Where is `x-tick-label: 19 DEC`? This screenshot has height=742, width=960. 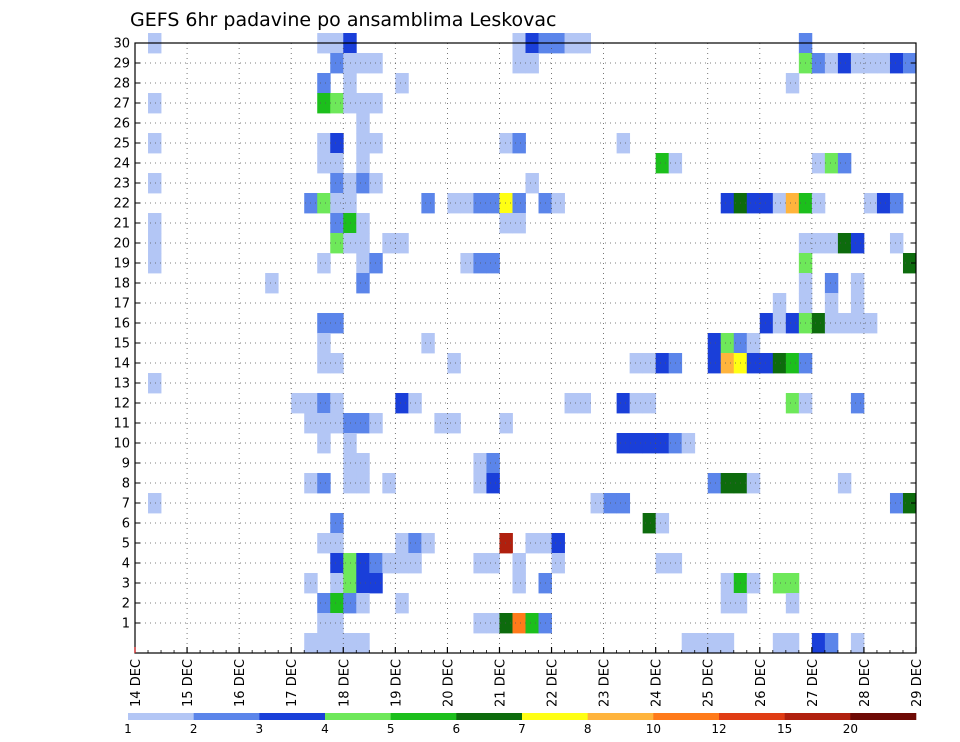
x-tick-label: 19 DEC is located at coordinates (396, 683).